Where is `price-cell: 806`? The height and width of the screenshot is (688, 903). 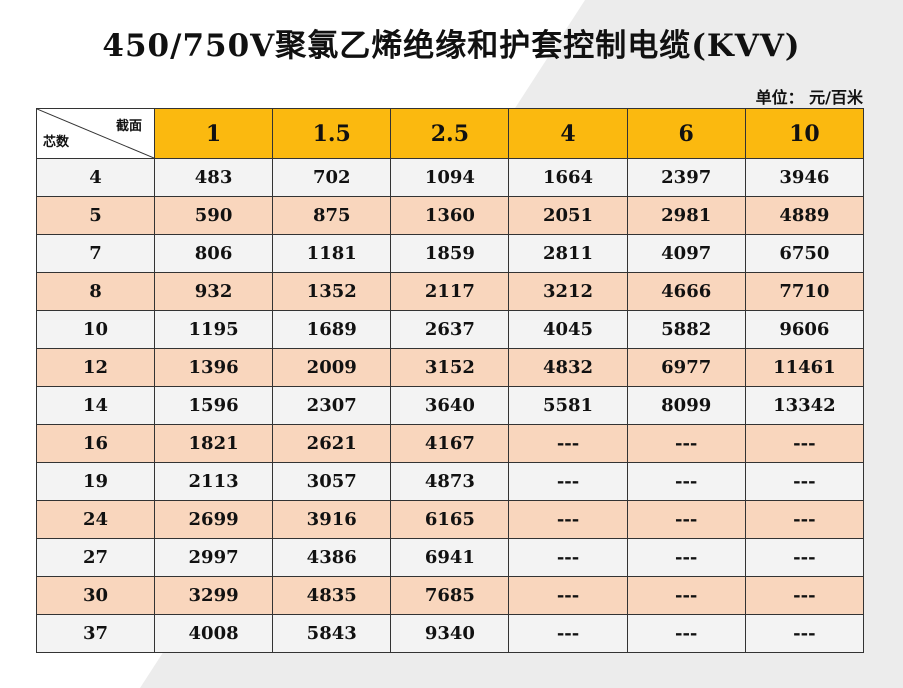 price-cell: 806 is located at coordinates (213, 253).